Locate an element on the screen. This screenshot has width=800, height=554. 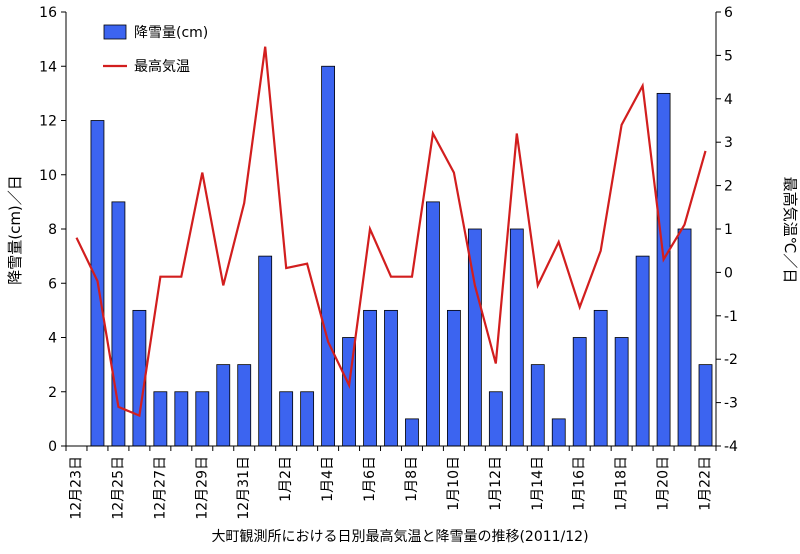
y-tick-label-right: 2 is located at coordinates (728, 187).